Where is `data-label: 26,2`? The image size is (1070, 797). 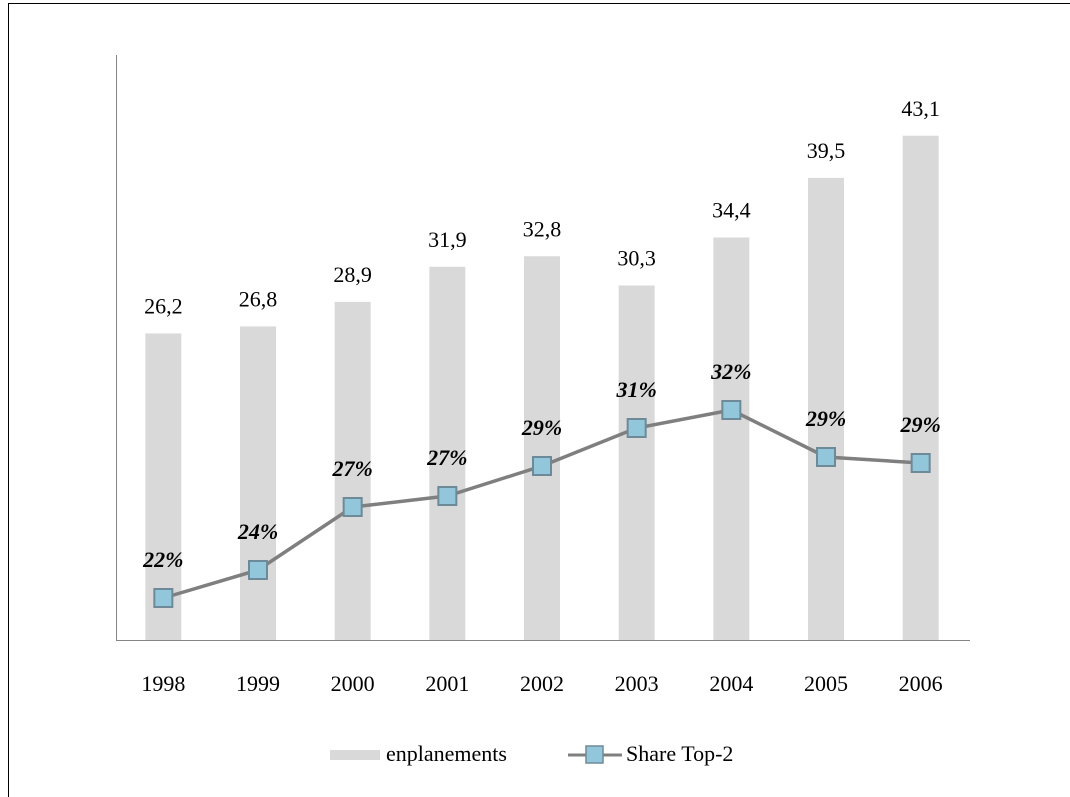 data-label: 26,2 is located at coordinates (163, 306).